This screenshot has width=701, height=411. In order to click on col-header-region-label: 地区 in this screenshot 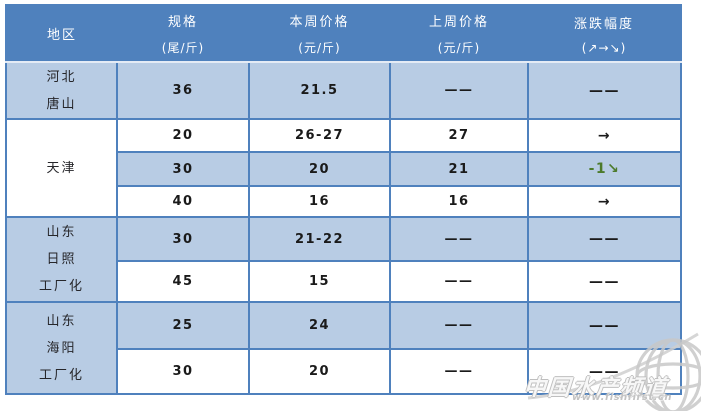, I will do `click(61, 35)`.